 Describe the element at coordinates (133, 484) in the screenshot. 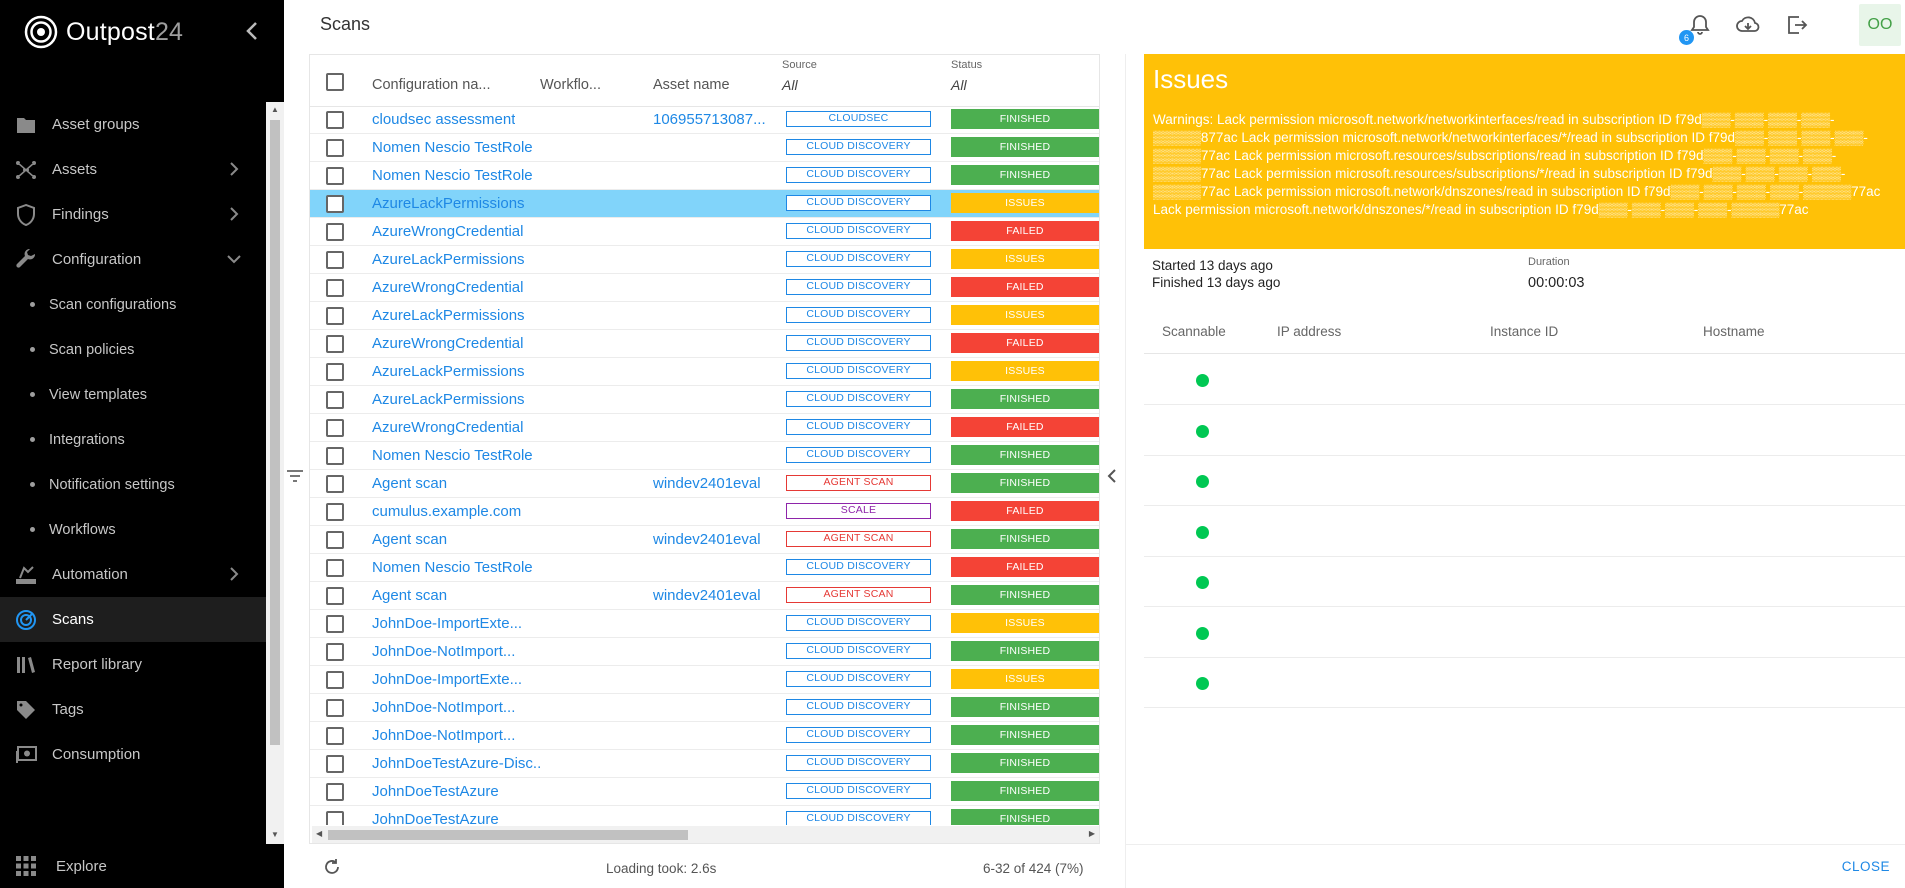

I see `sidebar-item-notification-settings: Notification settings` at that location.